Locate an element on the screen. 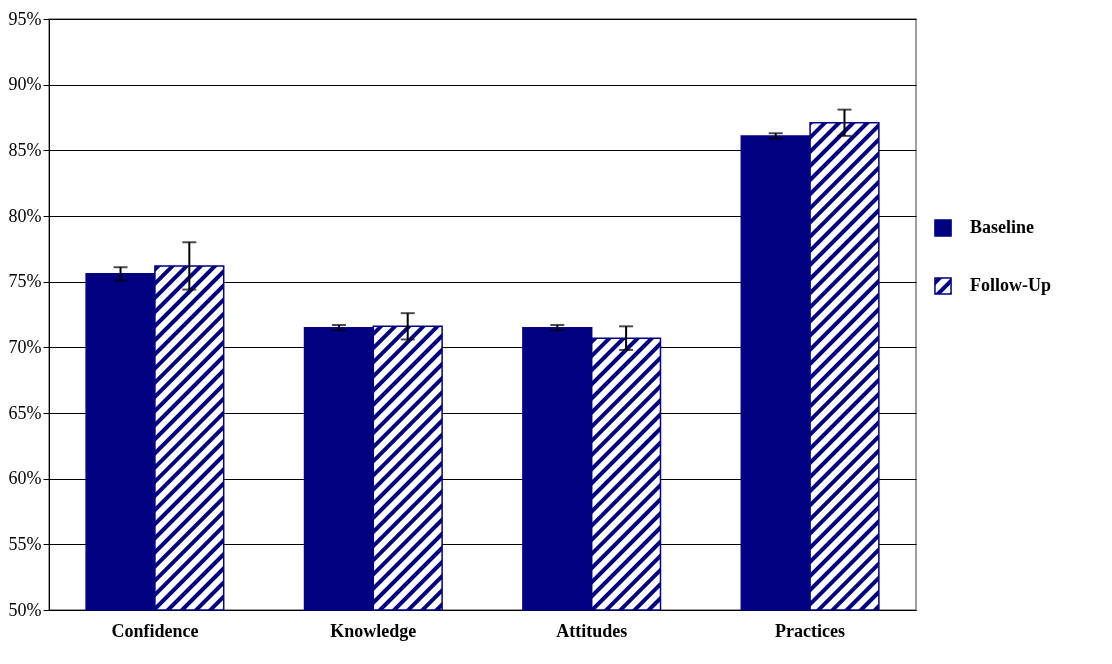 This screenshot has width=1112, height=664. x-tick-label: Practices is located at coordinates (810, 630).